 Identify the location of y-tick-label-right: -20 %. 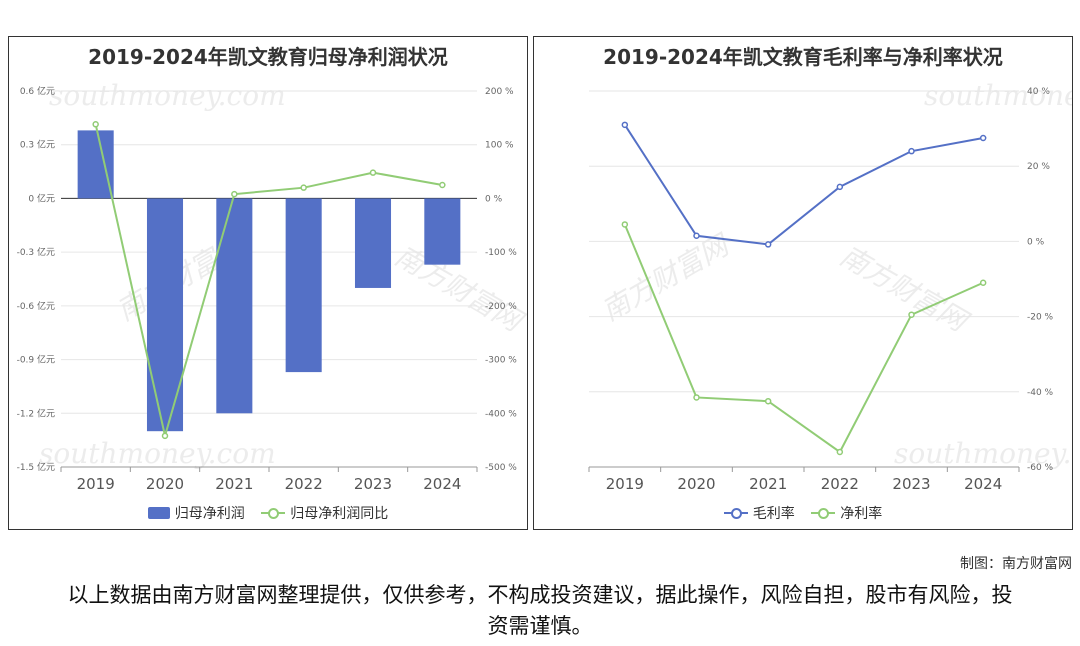
(1040, 318).